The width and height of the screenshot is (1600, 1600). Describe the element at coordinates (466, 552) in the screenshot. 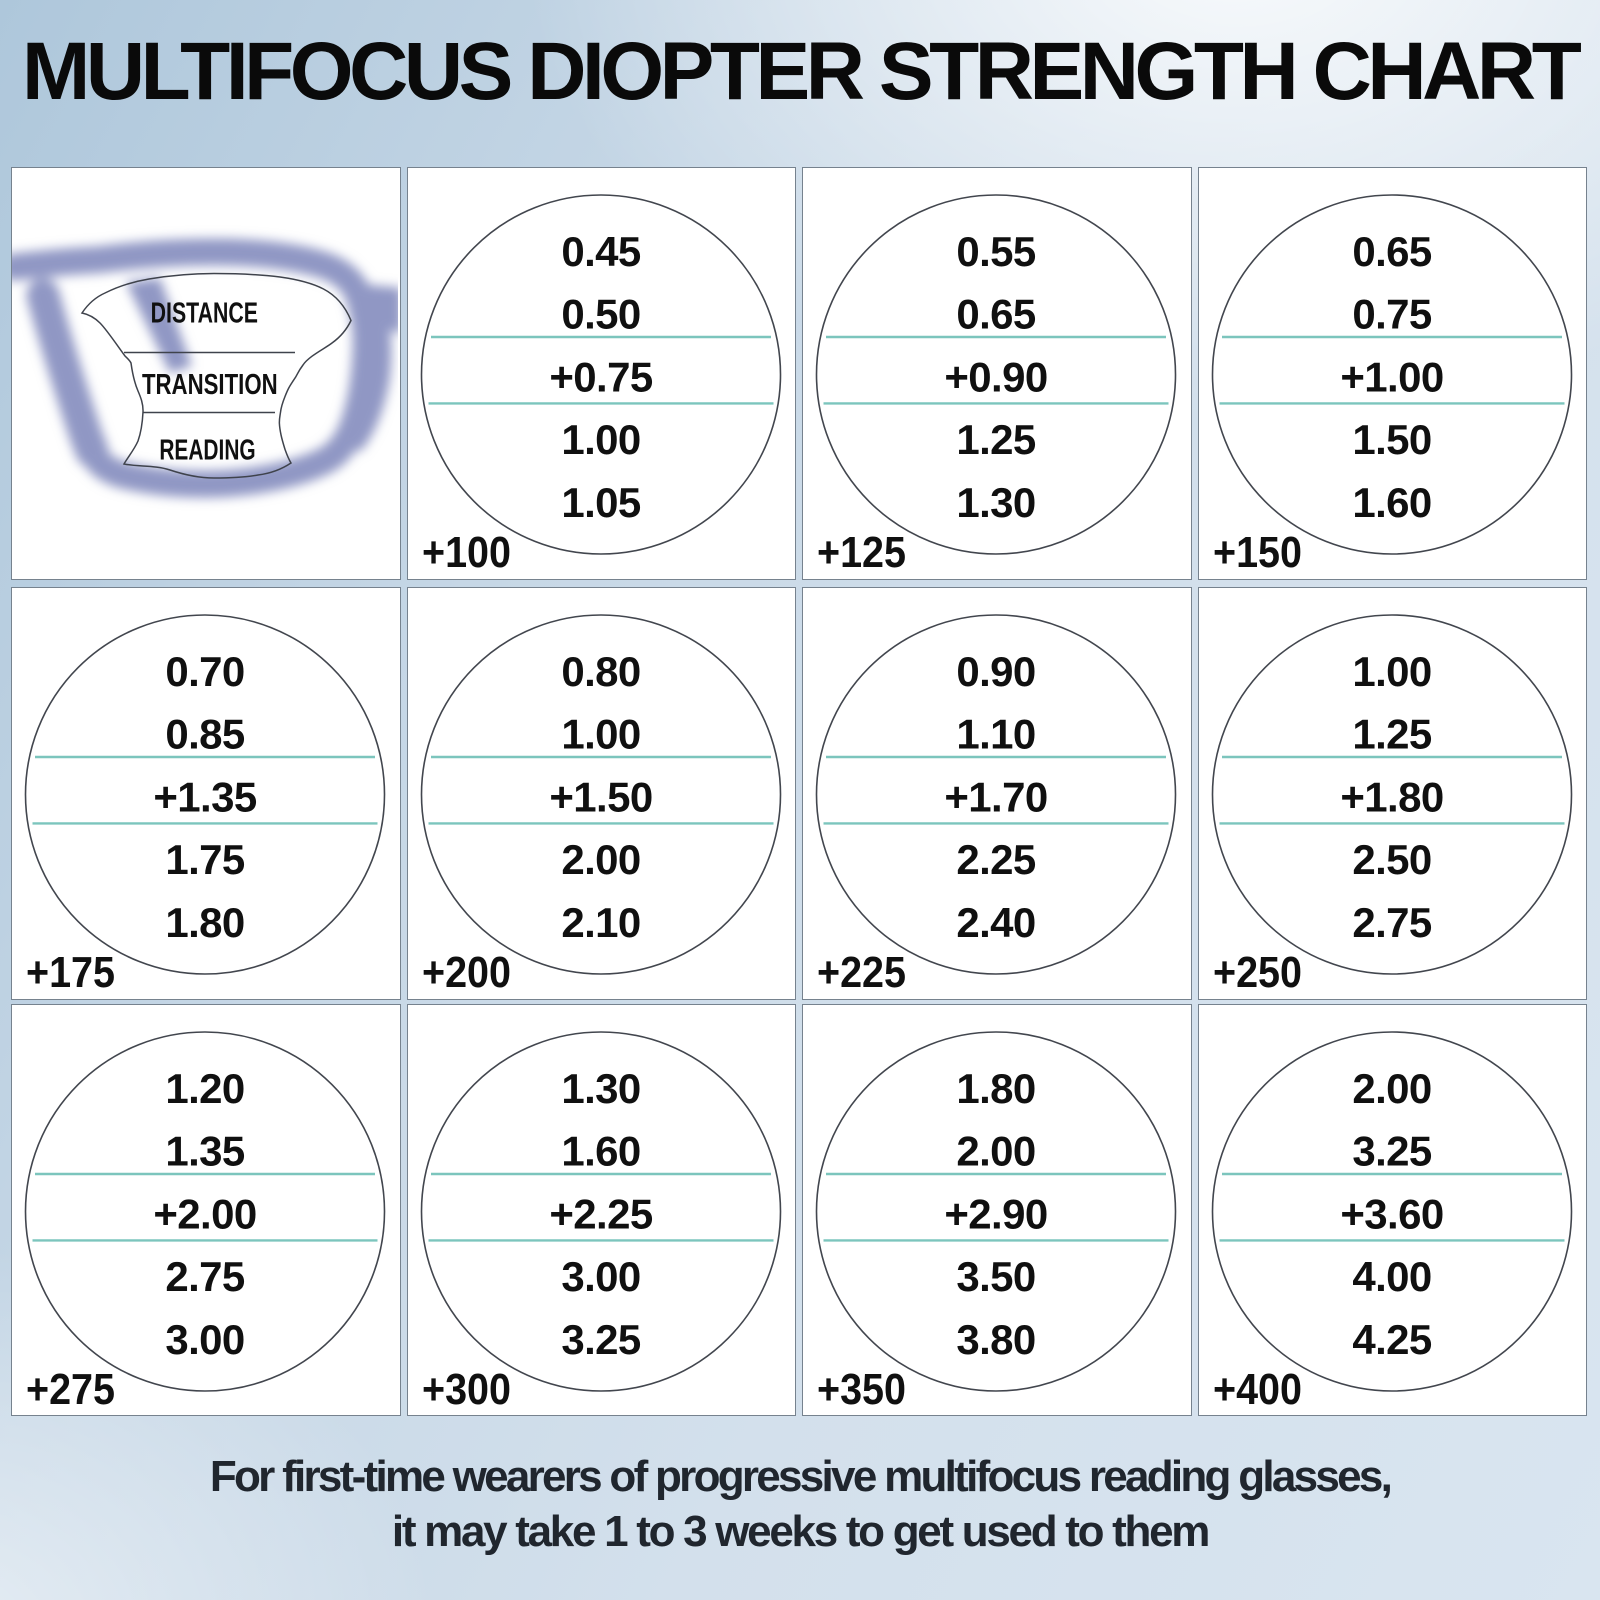

I see `svg-text: +100` at that location.